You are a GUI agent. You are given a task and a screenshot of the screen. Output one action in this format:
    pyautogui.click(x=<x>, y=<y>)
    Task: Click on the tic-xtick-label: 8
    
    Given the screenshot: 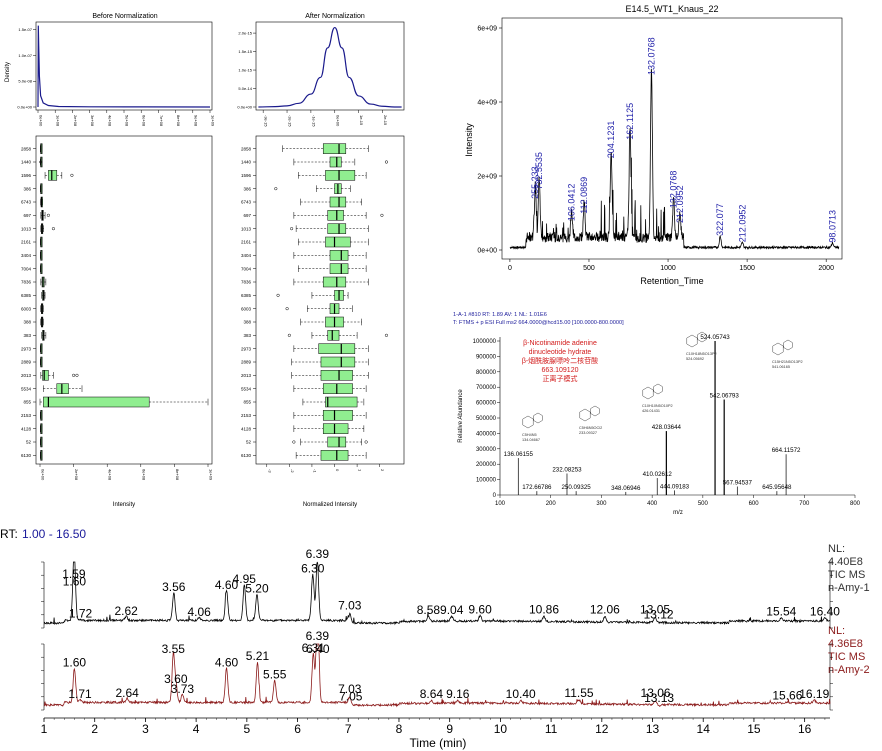 What is the action you would take?
    pyautogui.click(x=399, y=729)
    